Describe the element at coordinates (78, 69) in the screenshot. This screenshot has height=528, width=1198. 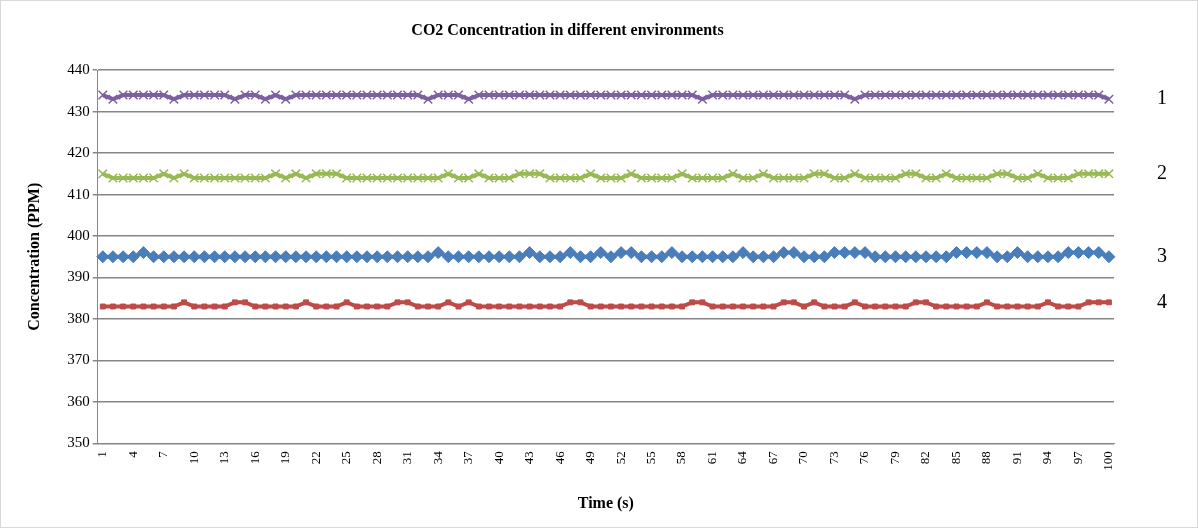
I see `y-tick-label: 440` at that location.